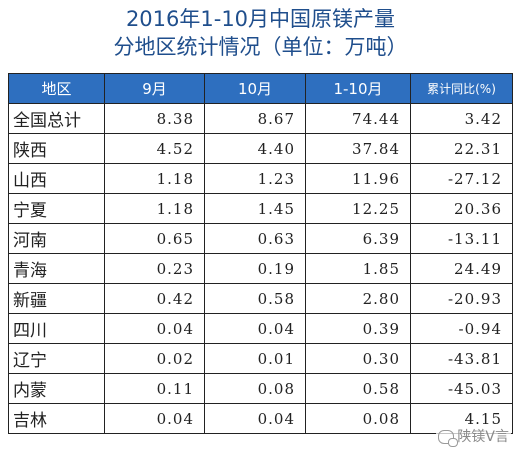 The width and height of the screenshot is (521, 462). What do you see at coordinates (154, 298) in the screenshot?
I see `september-cell: 0.42` at bounding box center [154, 298].